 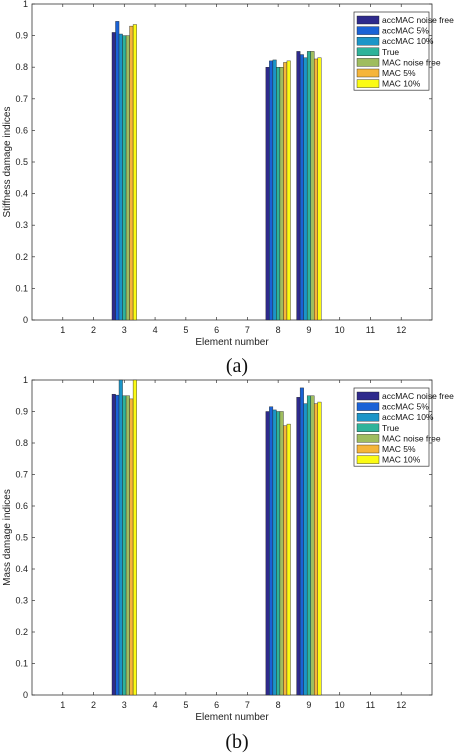 What do you see at coordinates (25, 695) in the screenshot?
I see `y-tick-label: 0` at bounding box center [25, 695].